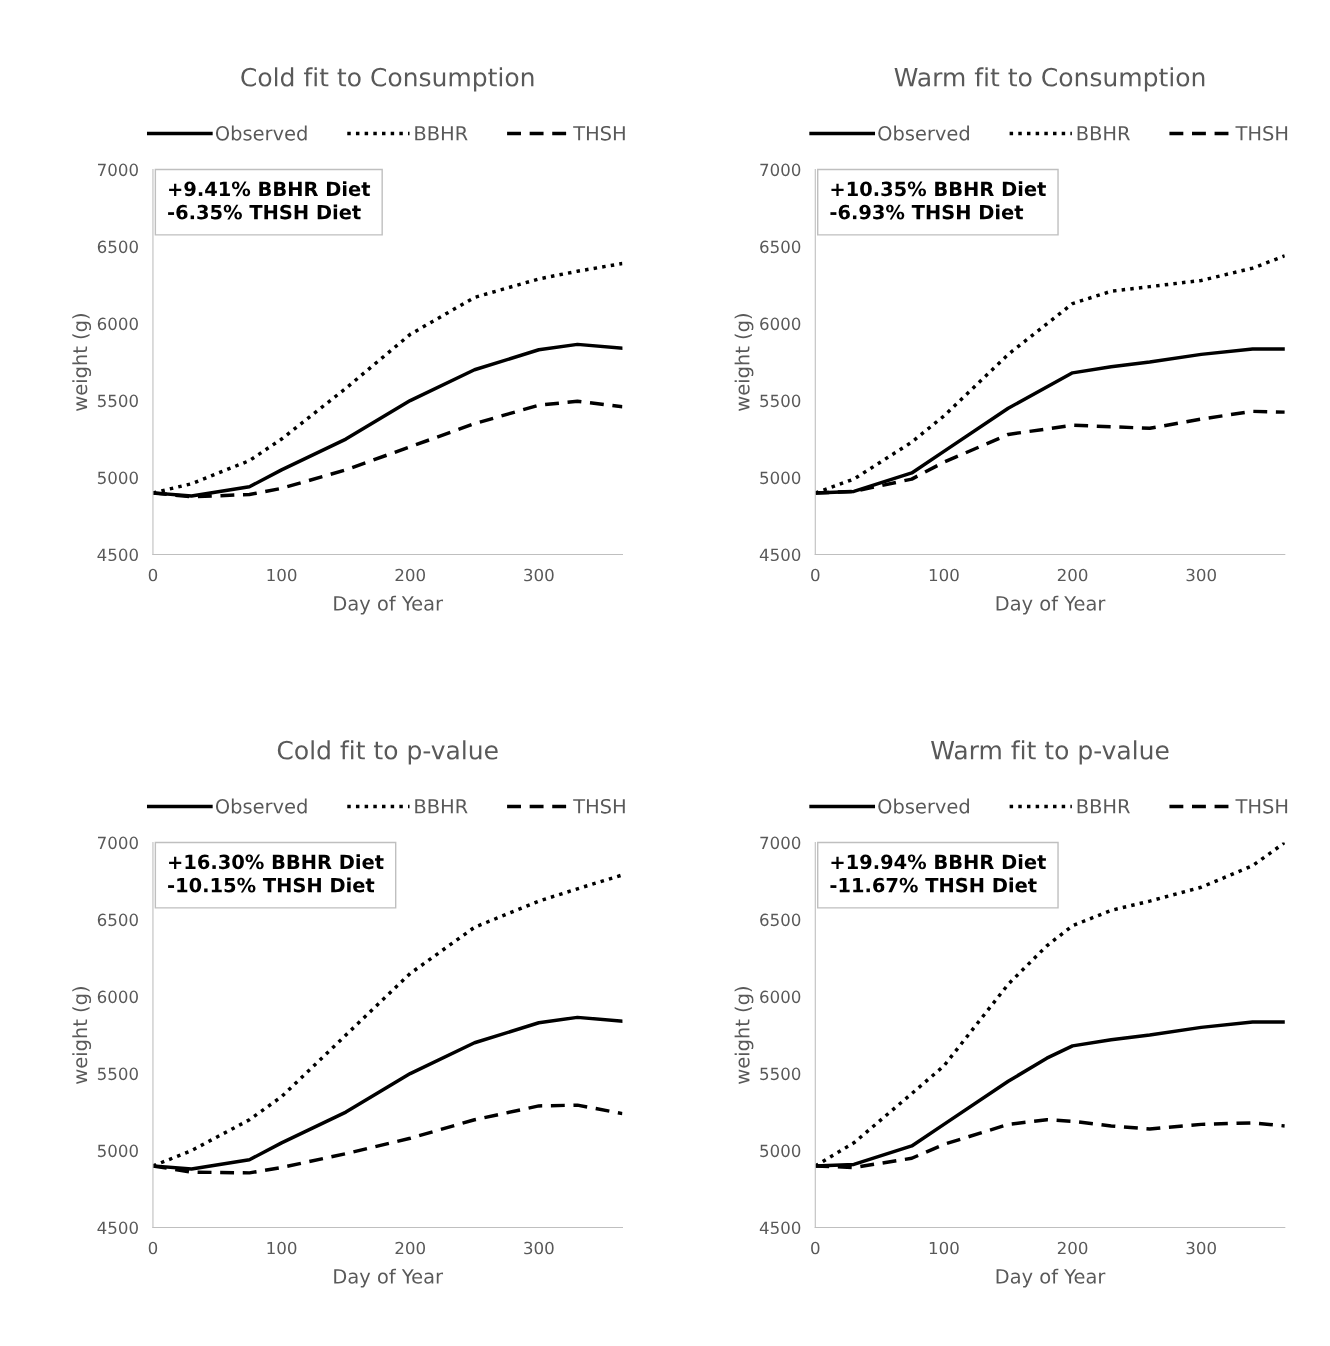  Describe the element at coordinates (1049, 79) in the screenshot. I see `chart-title: Warm fit to Consumption` at that location.